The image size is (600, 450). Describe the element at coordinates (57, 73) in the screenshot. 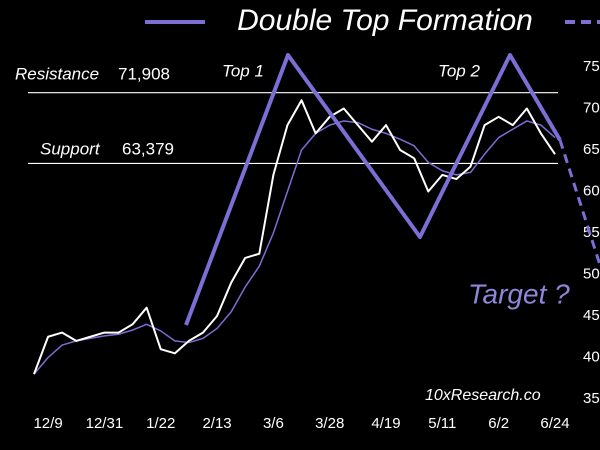

I see `resistance-label: Resistance` at that location.